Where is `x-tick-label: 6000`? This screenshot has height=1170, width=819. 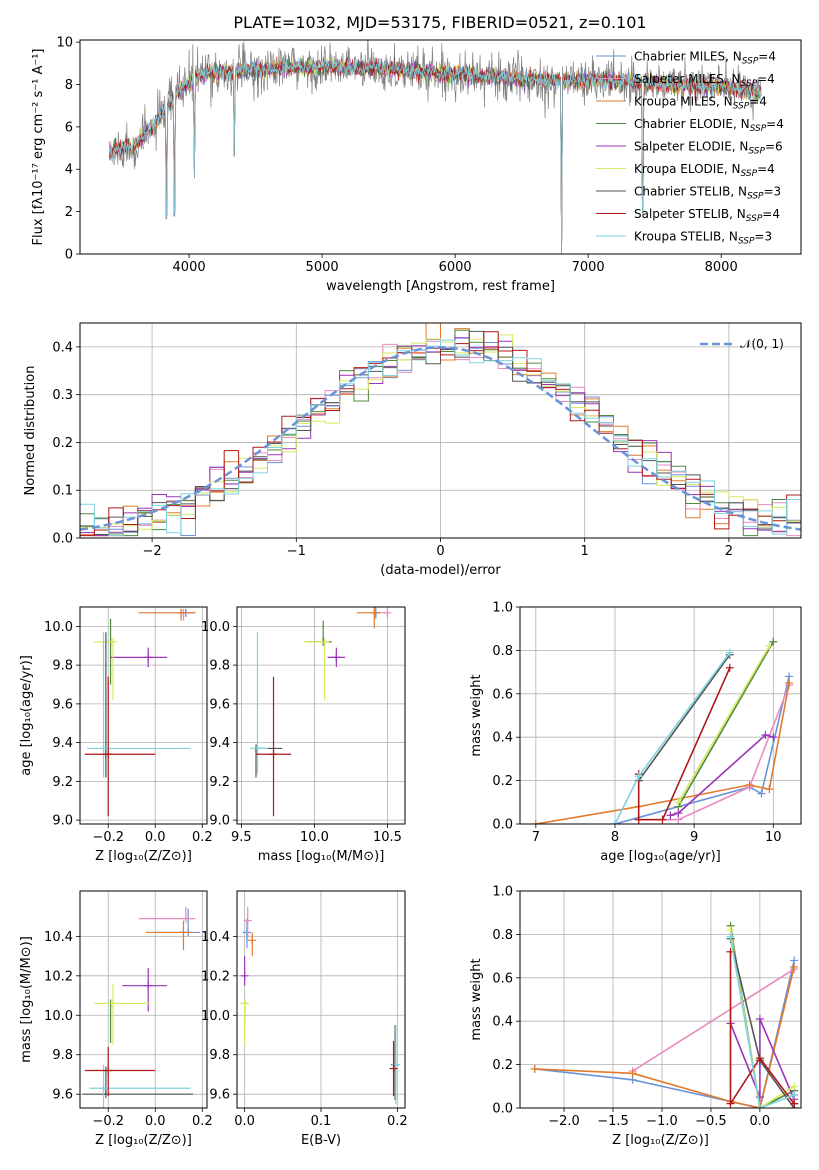
x-tick-label: 6000 is located at coordinates (455, 267).